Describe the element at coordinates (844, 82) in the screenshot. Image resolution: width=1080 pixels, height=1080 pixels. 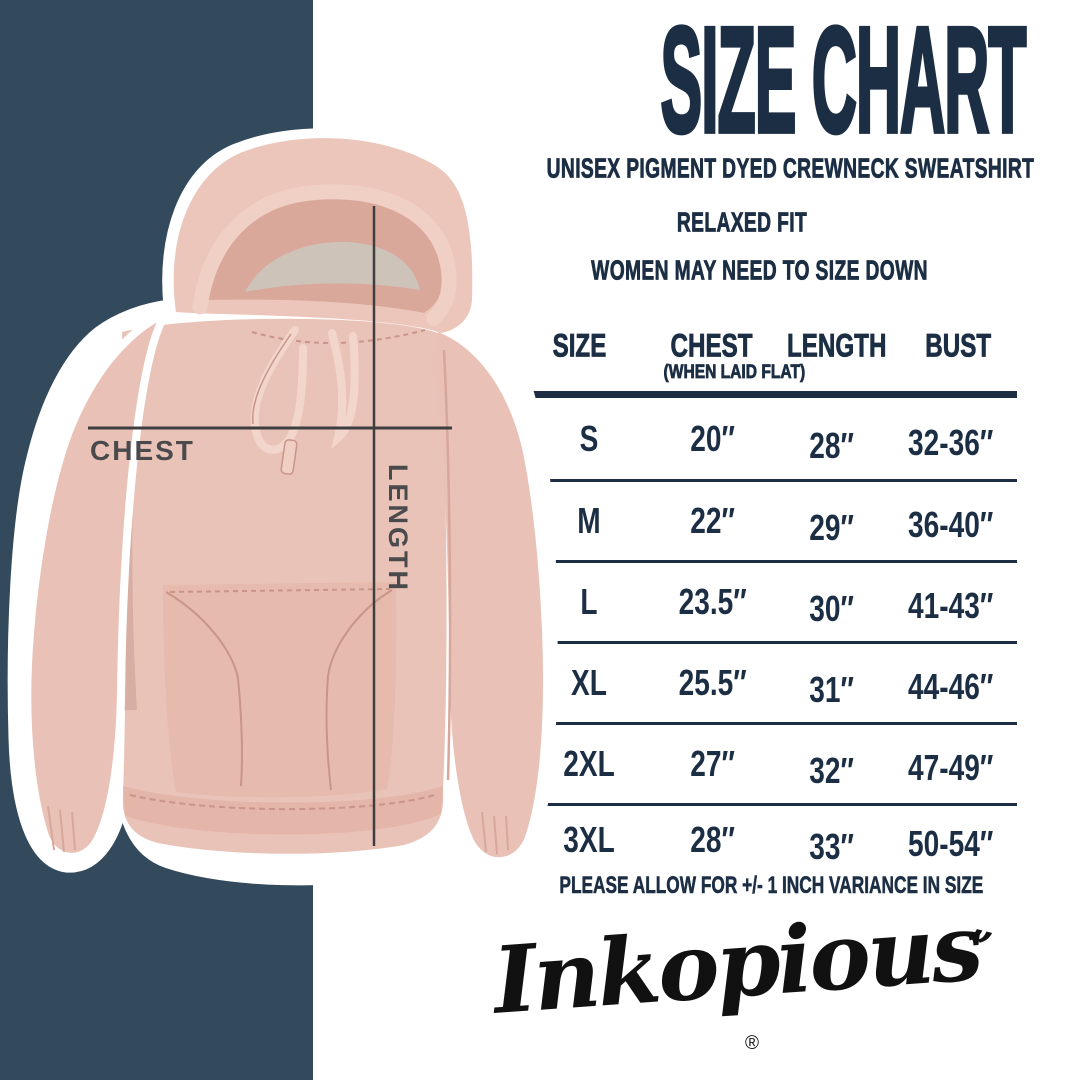
I see `page-title-text: SIZE CHART` at that location.